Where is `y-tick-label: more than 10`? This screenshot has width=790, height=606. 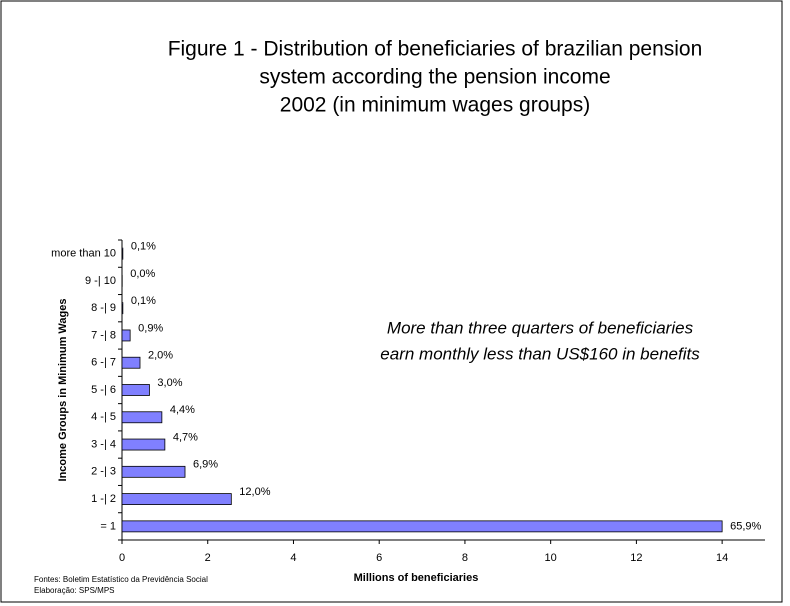
y-tick-label: more than 10 is located at coordinates (83, 254).